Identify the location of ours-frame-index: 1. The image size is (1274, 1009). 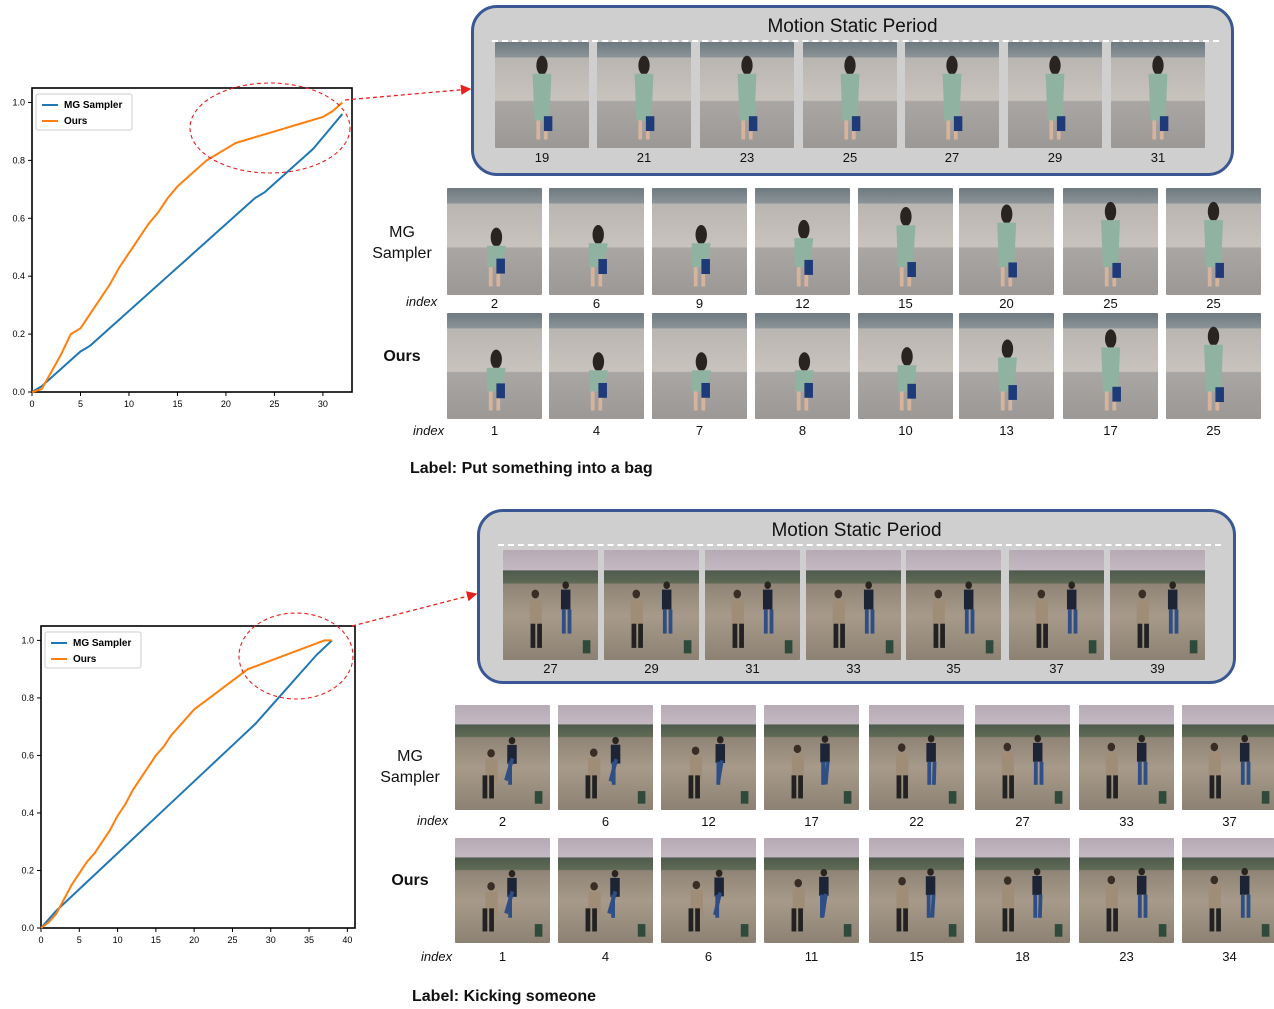
(494, 430).